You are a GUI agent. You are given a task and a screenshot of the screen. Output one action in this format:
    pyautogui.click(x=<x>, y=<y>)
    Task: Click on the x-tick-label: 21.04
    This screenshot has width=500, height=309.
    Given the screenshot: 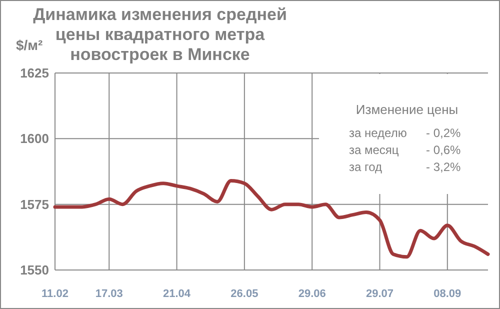 What is the action you would take?
    pyautogui.click(x=177, y=294)
    